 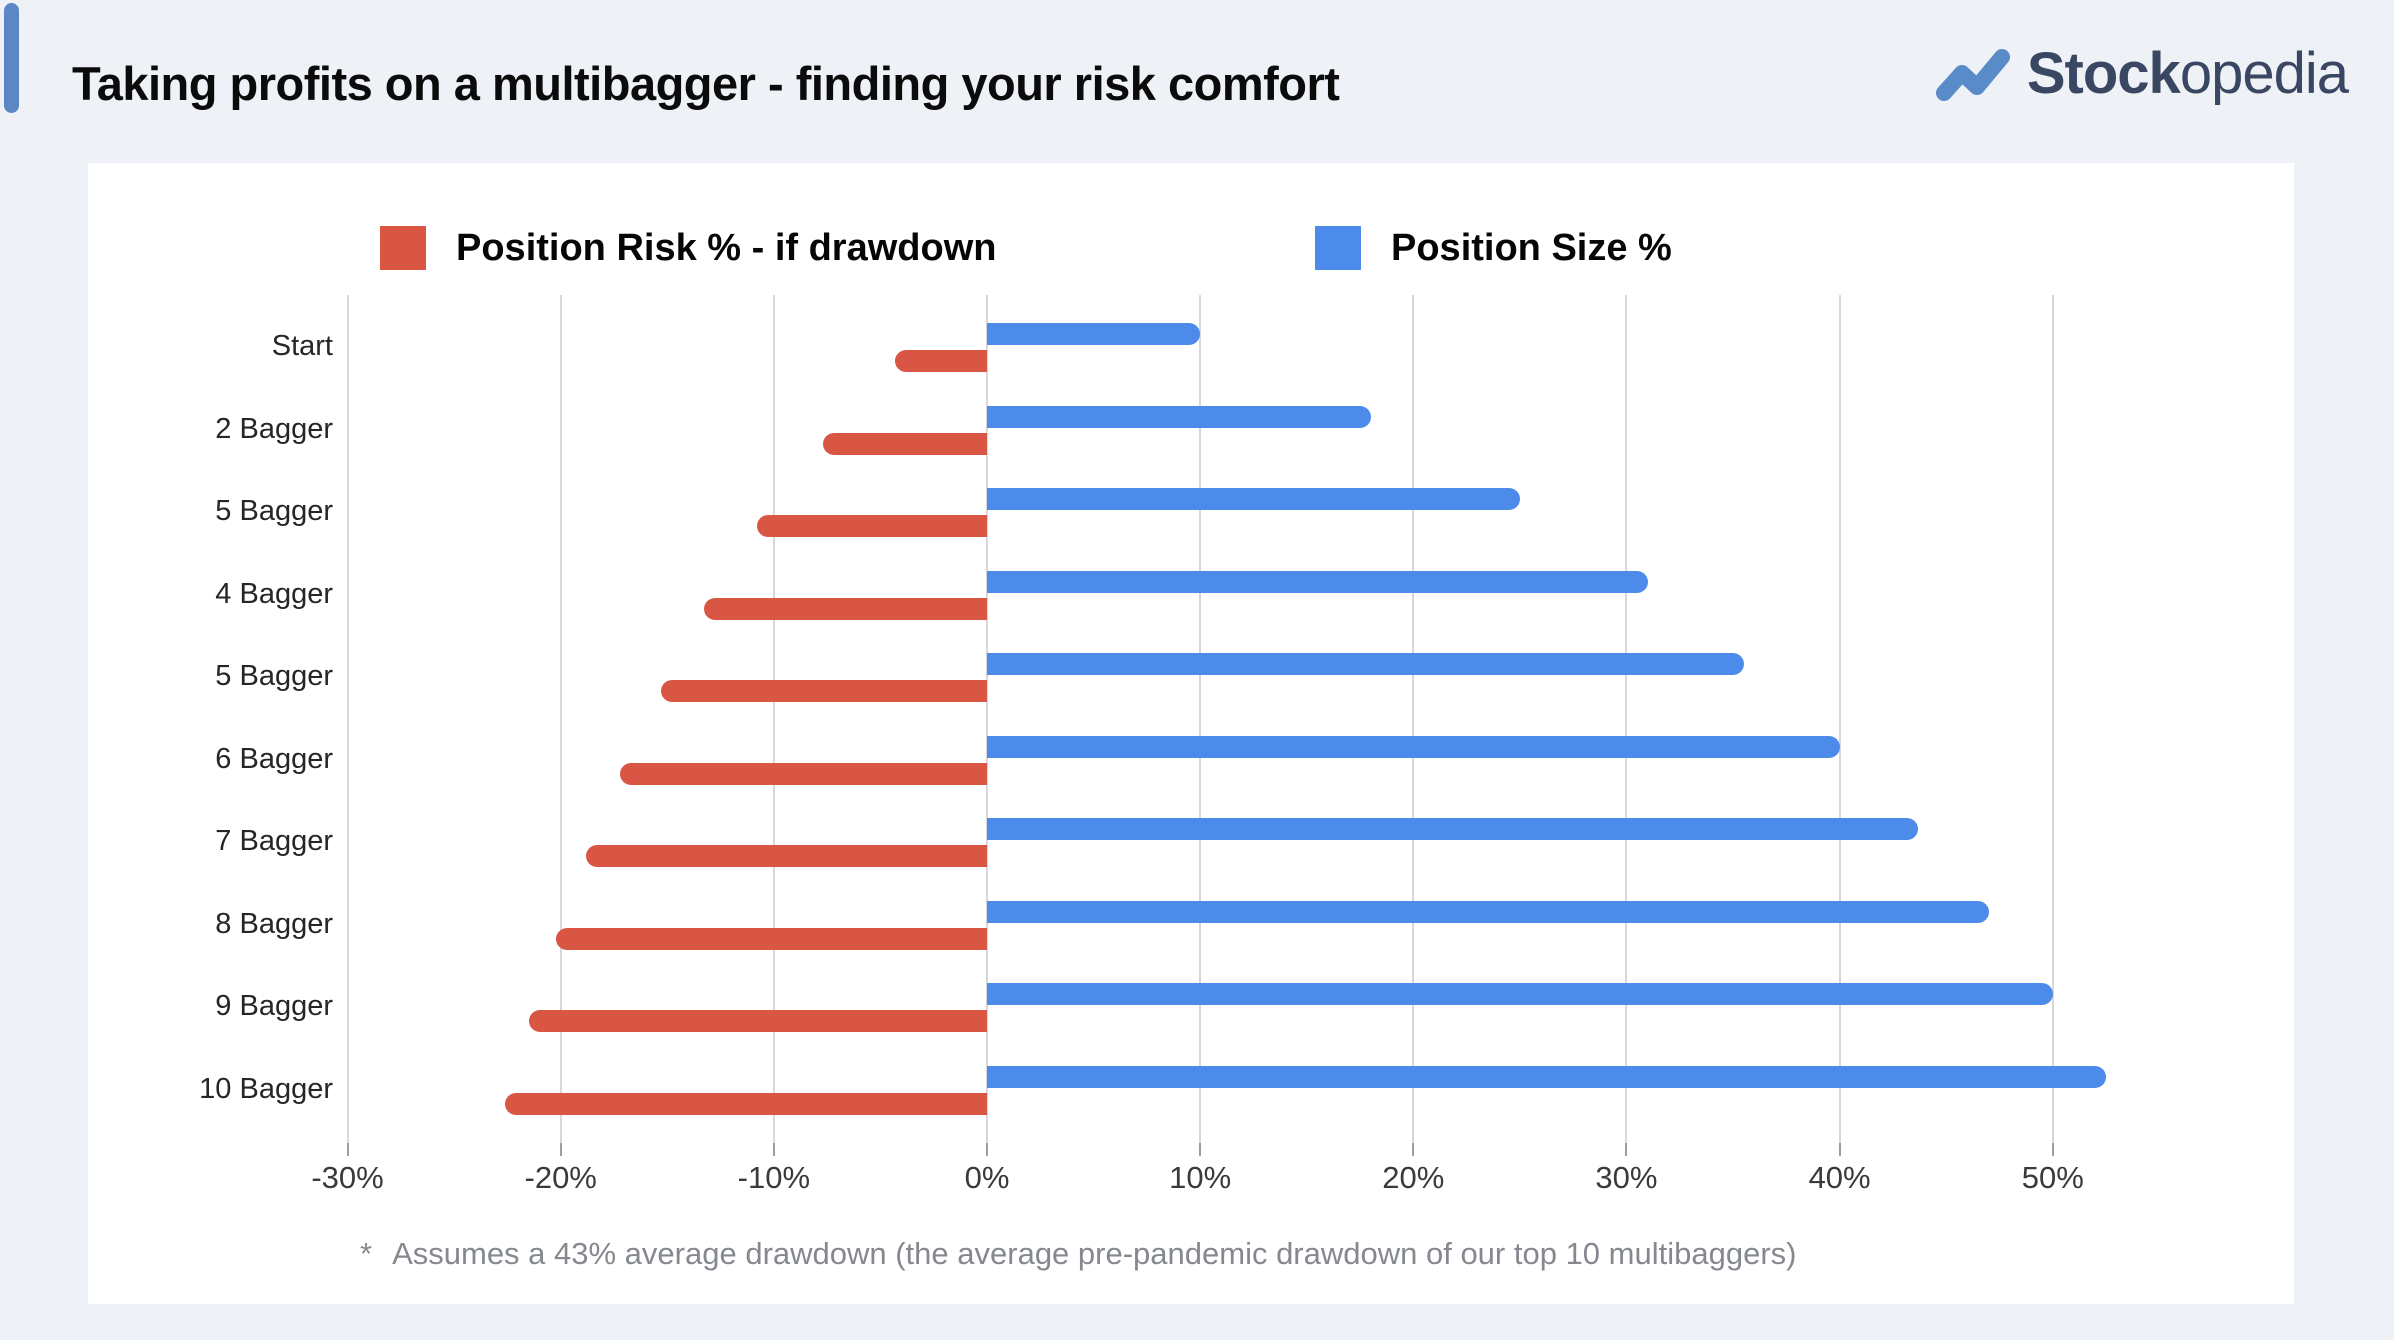 What do you see at coordinates (1839, 1177) in the screenshot?
I see `x-axis-label: 40%` at bounding box center [1839, 1177].